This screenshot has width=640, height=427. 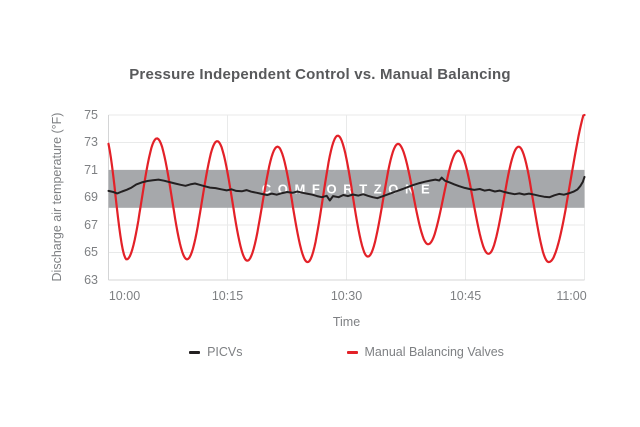 I want to click on legend-label-picvs: PICVs, so click(x=225, y=352).